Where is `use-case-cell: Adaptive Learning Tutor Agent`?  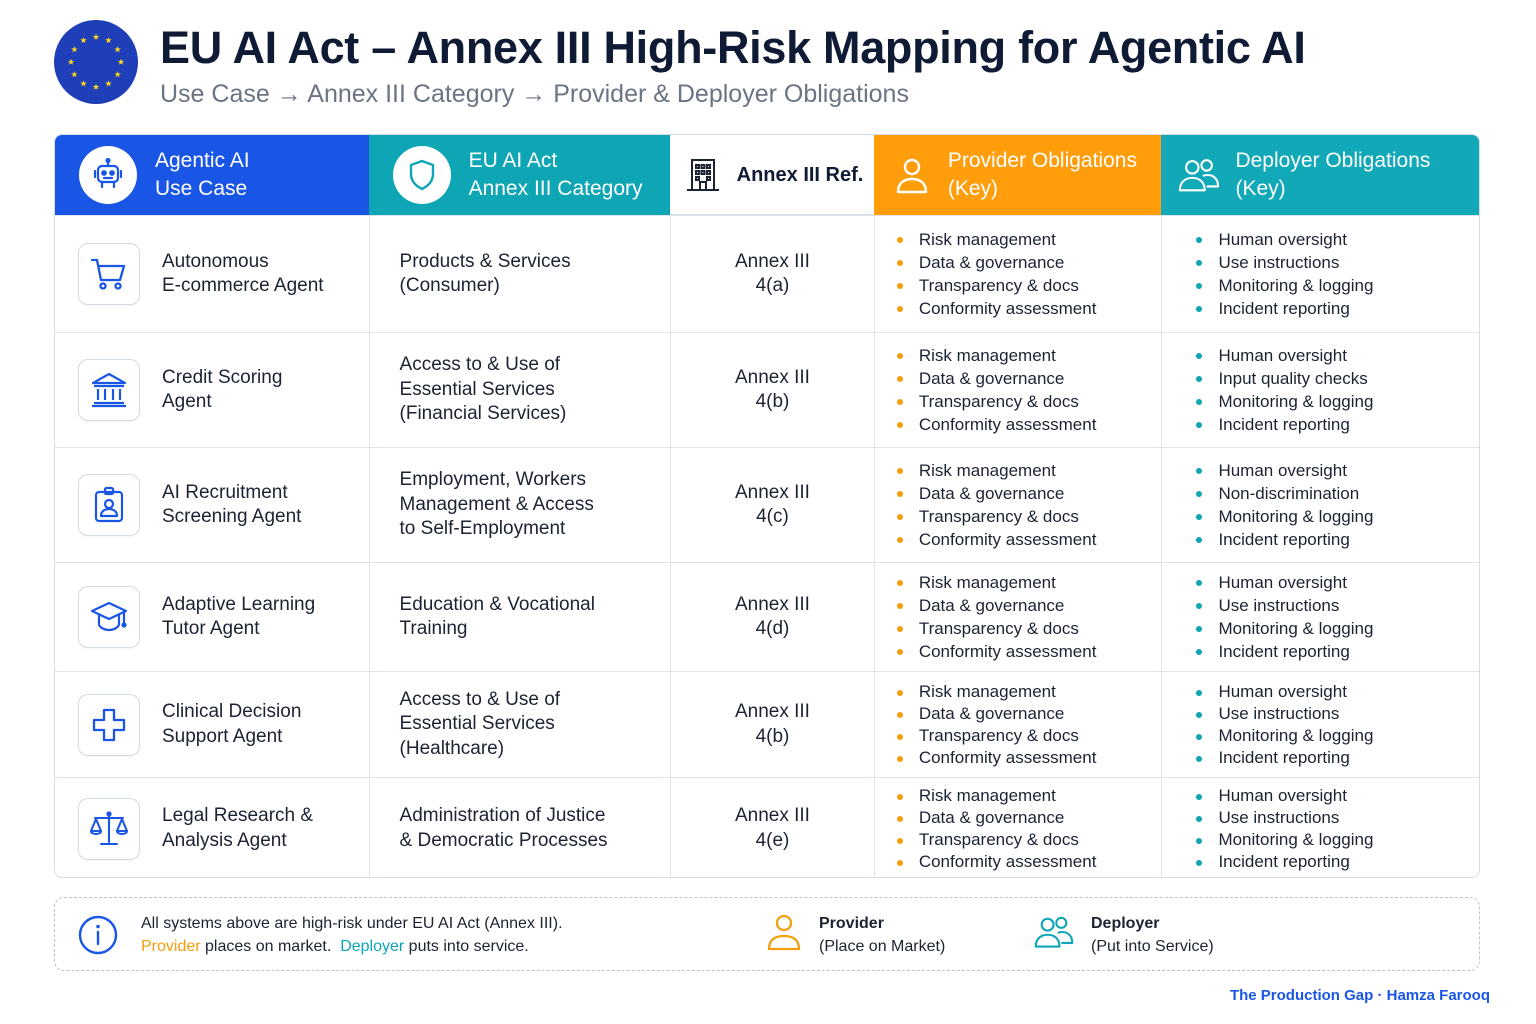
use-case-cell: Adaptive Learning Tutor Agent is located at coordinates (212, 617).